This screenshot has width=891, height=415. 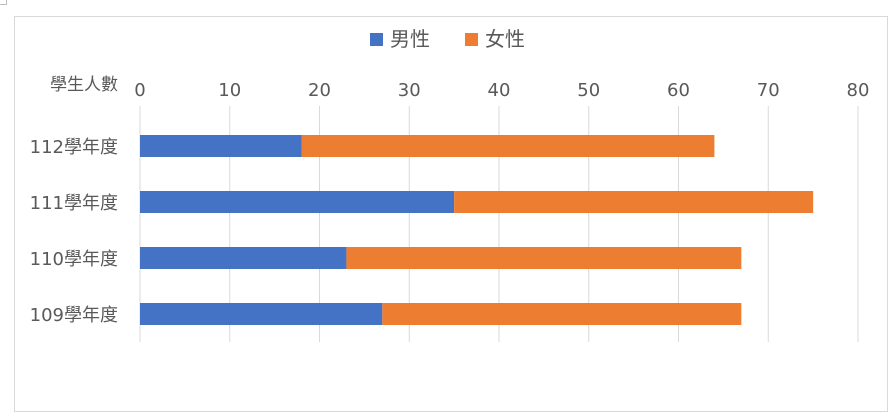 What do you see at coordinates (74, 203) in the screenshot?
I see `category-label: 111學年度` at bounding box center [74, 203].